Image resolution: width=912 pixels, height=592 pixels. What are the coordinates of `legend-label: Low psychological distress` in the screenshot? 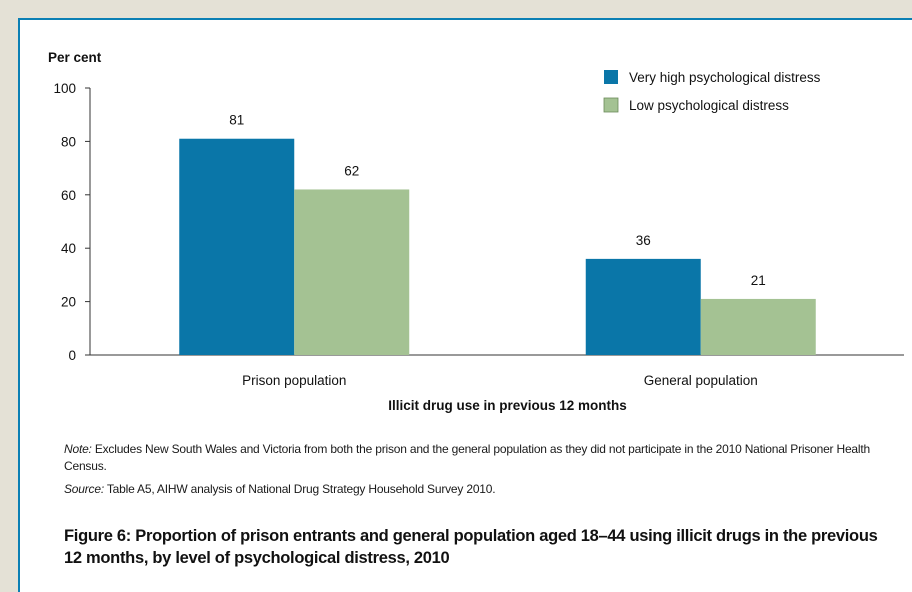 It's located at (709, 105).